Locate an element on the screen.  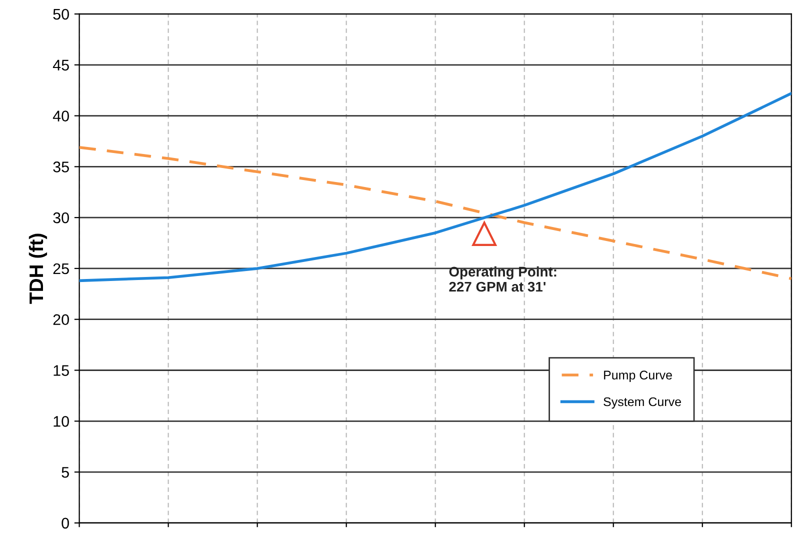
legend-label: Pump Curve is located at coordinates (638, 376).